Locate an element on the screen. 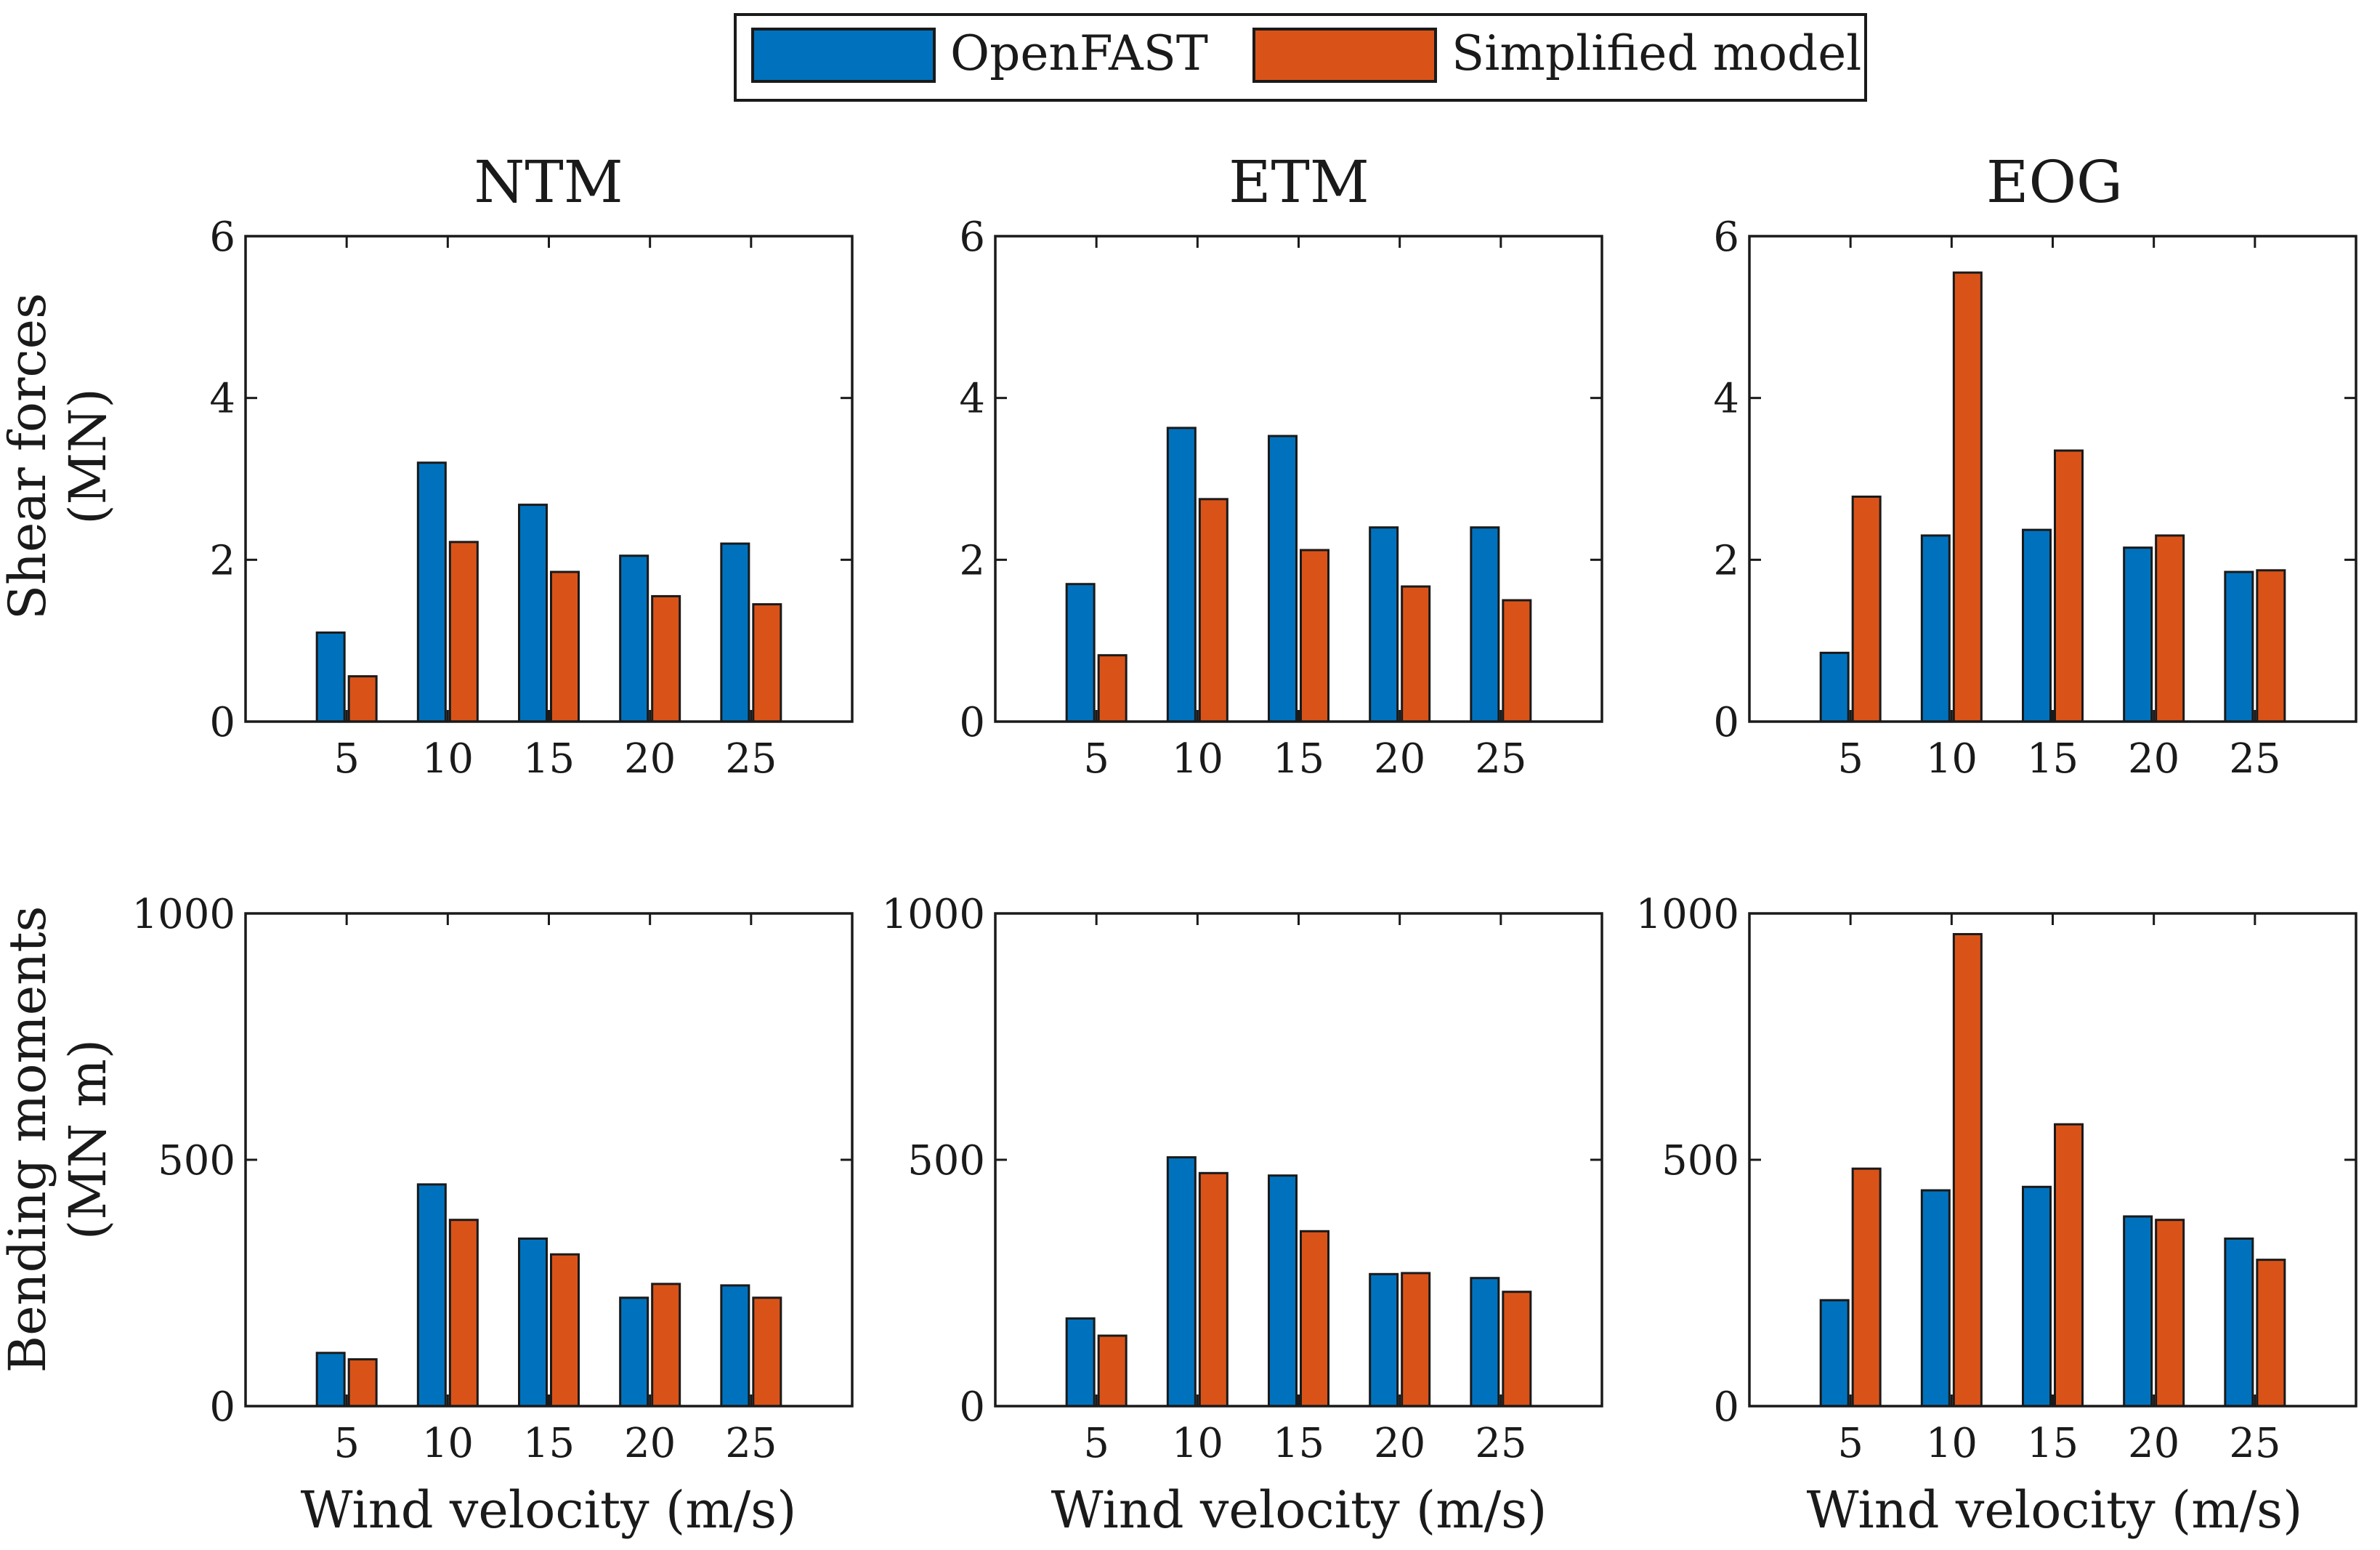  panel-1: 0 2 4 6 5 10 15 20 25 is located at coordinates (1281, 498).